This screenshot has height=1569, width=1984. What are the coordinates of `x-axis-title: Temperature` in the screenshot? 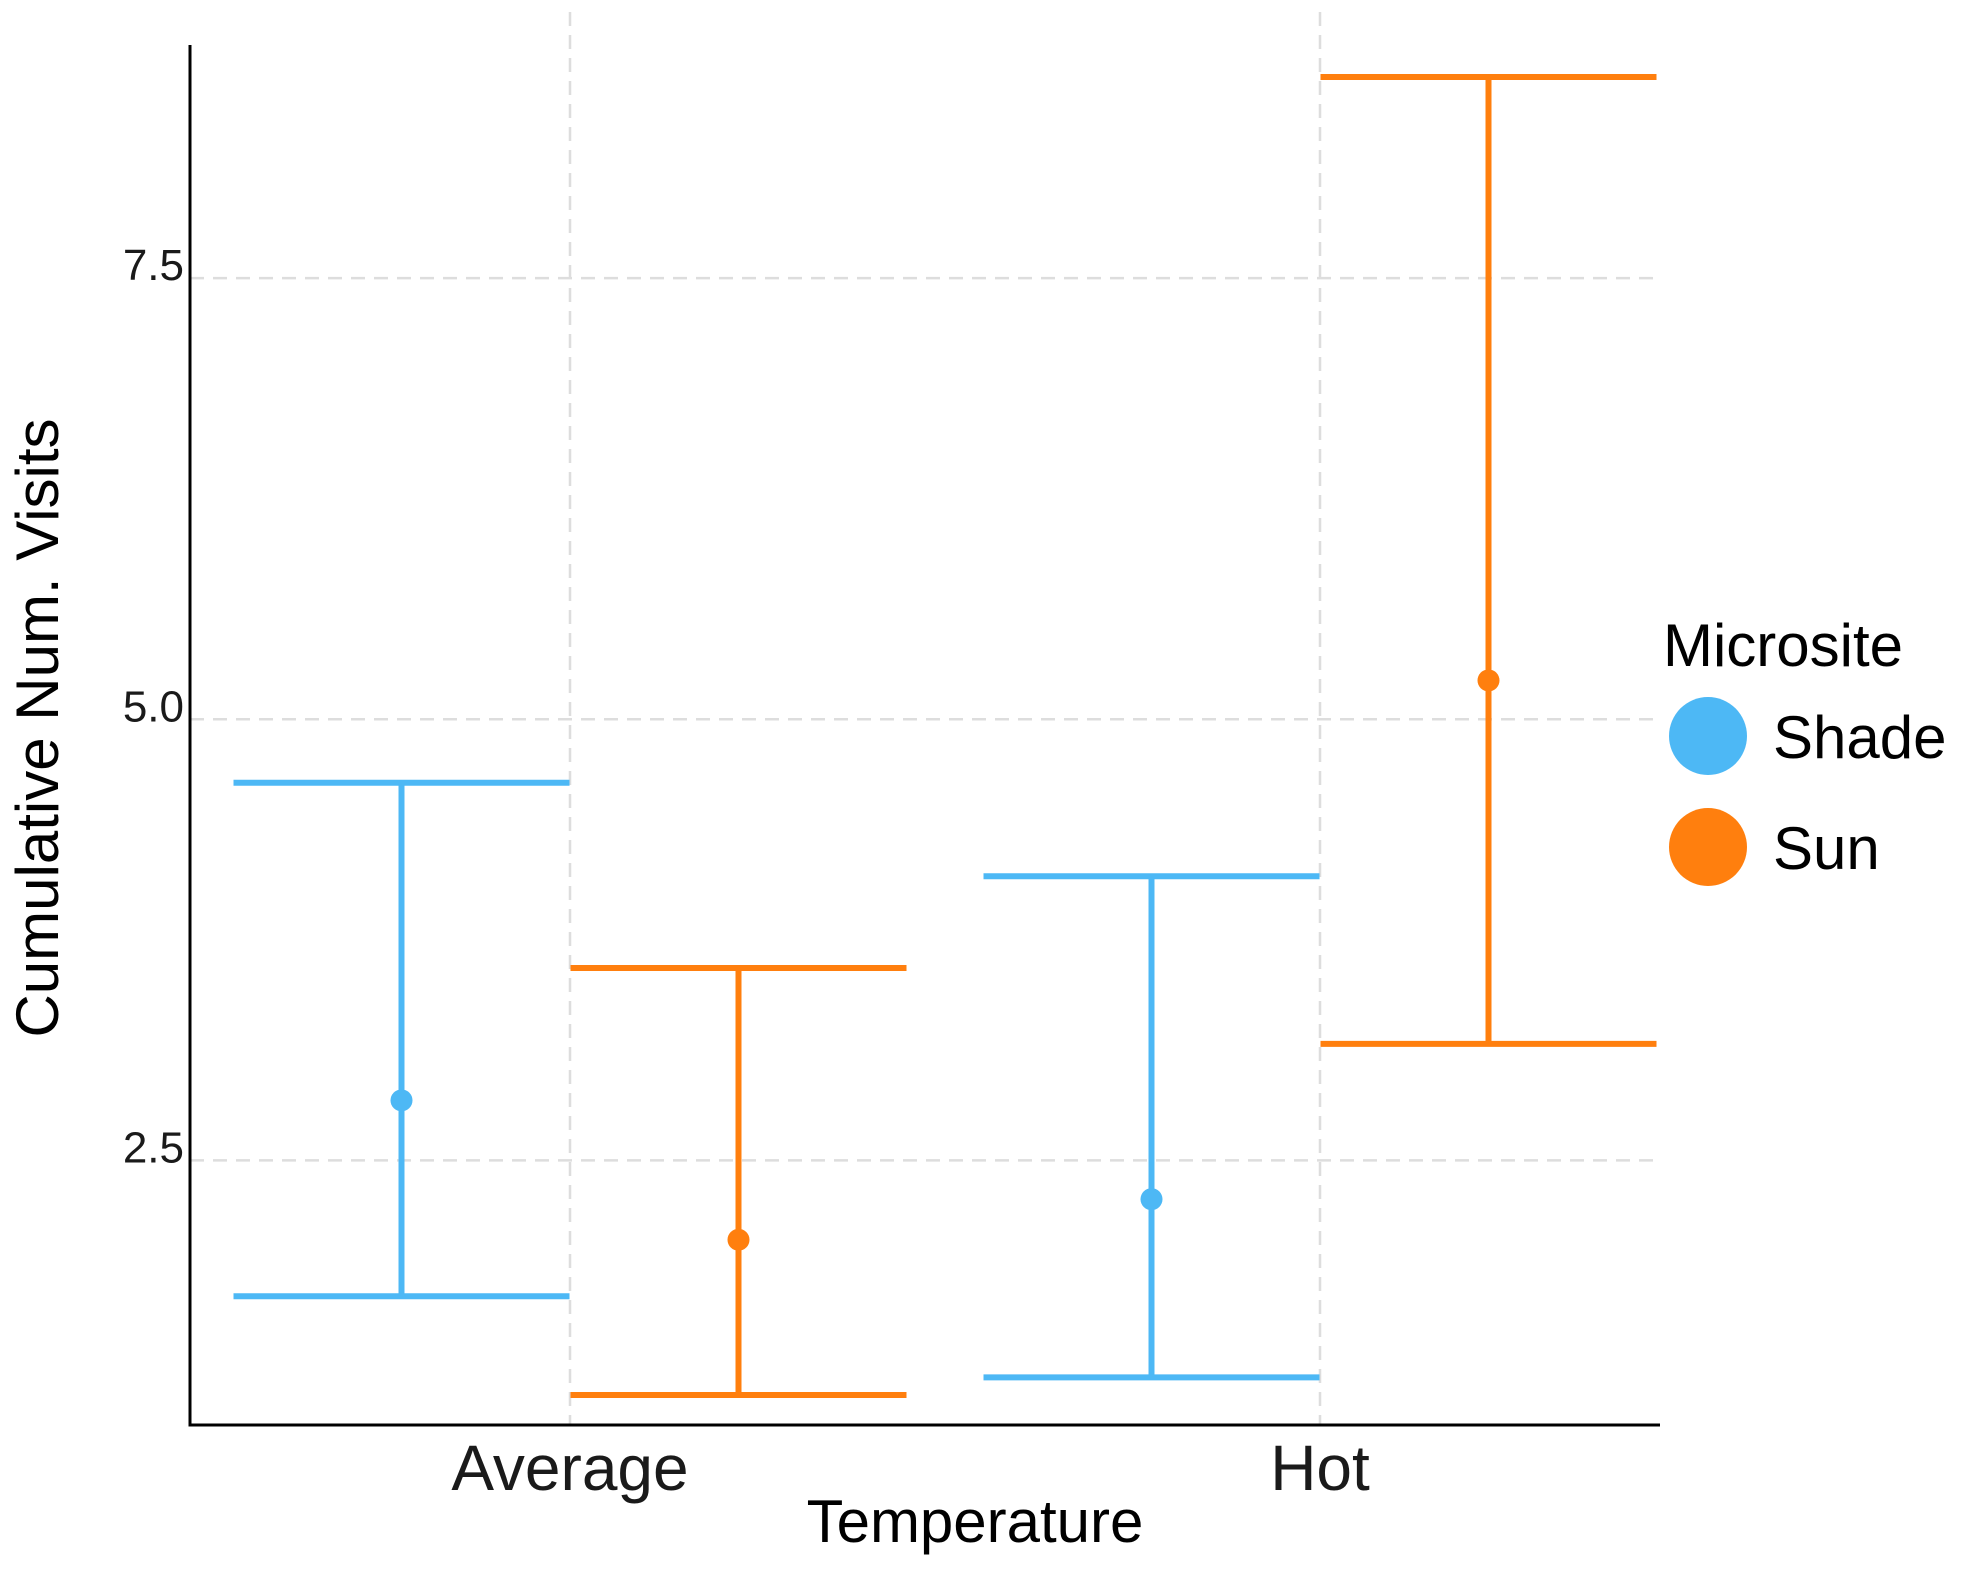 It's located at (975, 1521).